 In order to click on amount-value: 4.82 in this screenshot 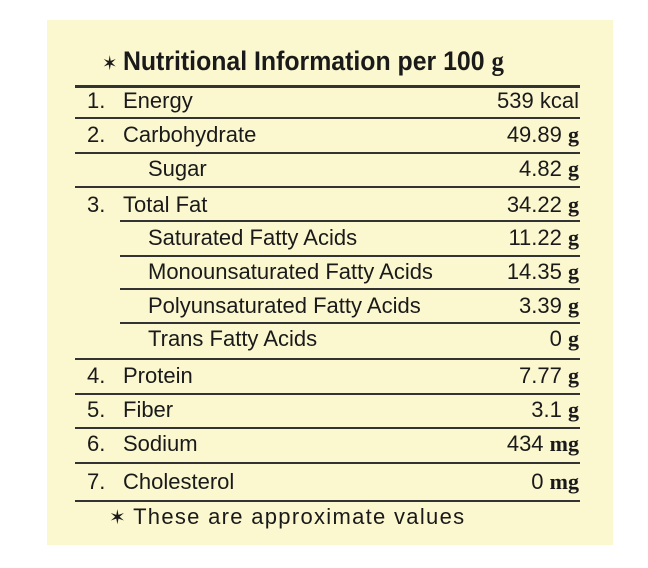, I will do `click(540, 168)`.